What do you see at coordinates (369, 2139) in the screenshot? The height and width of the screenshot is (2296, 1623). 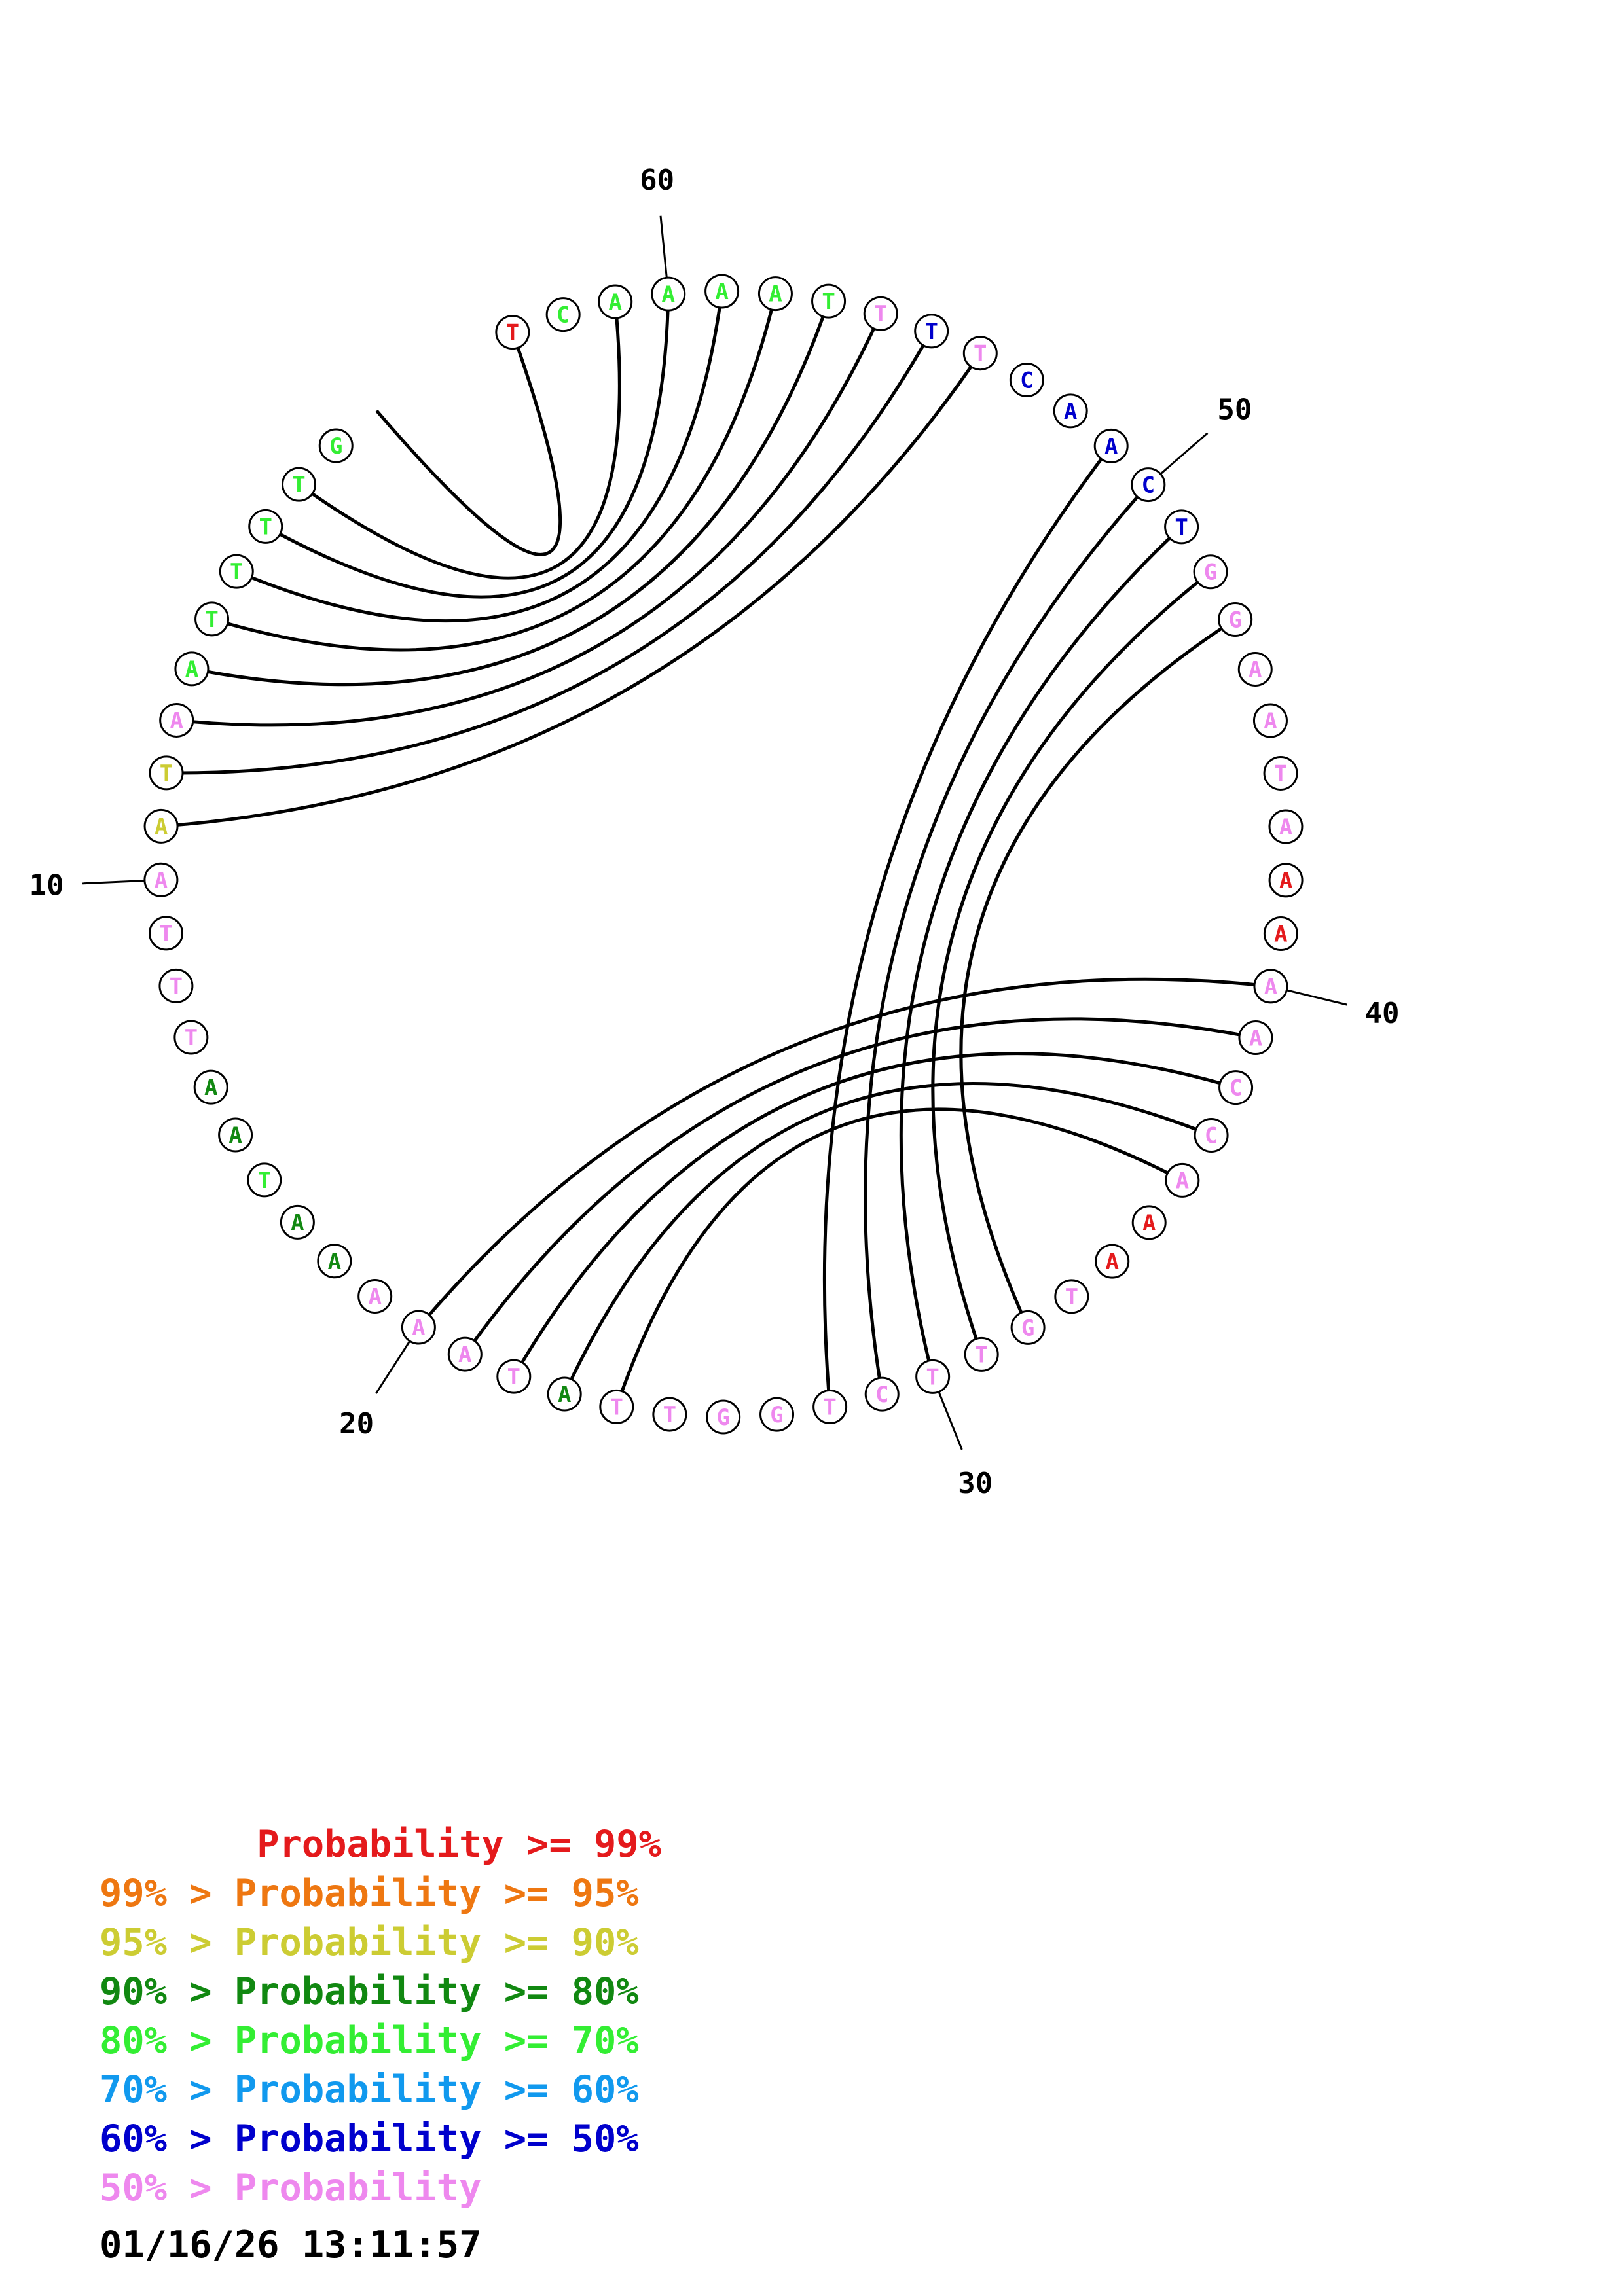 I see `legend-entry: 60% > Probability >= 50%` at bounding box center [369, 2139].